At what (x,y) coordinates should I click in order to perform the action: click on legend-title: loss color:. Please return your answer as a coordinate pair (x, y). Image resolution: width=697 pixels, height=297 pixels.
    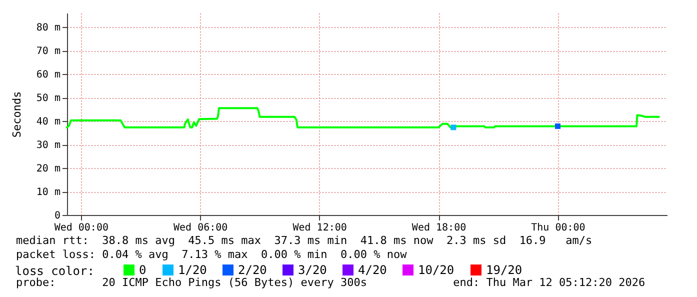
    Looking at the image, I should click on (54, 271).